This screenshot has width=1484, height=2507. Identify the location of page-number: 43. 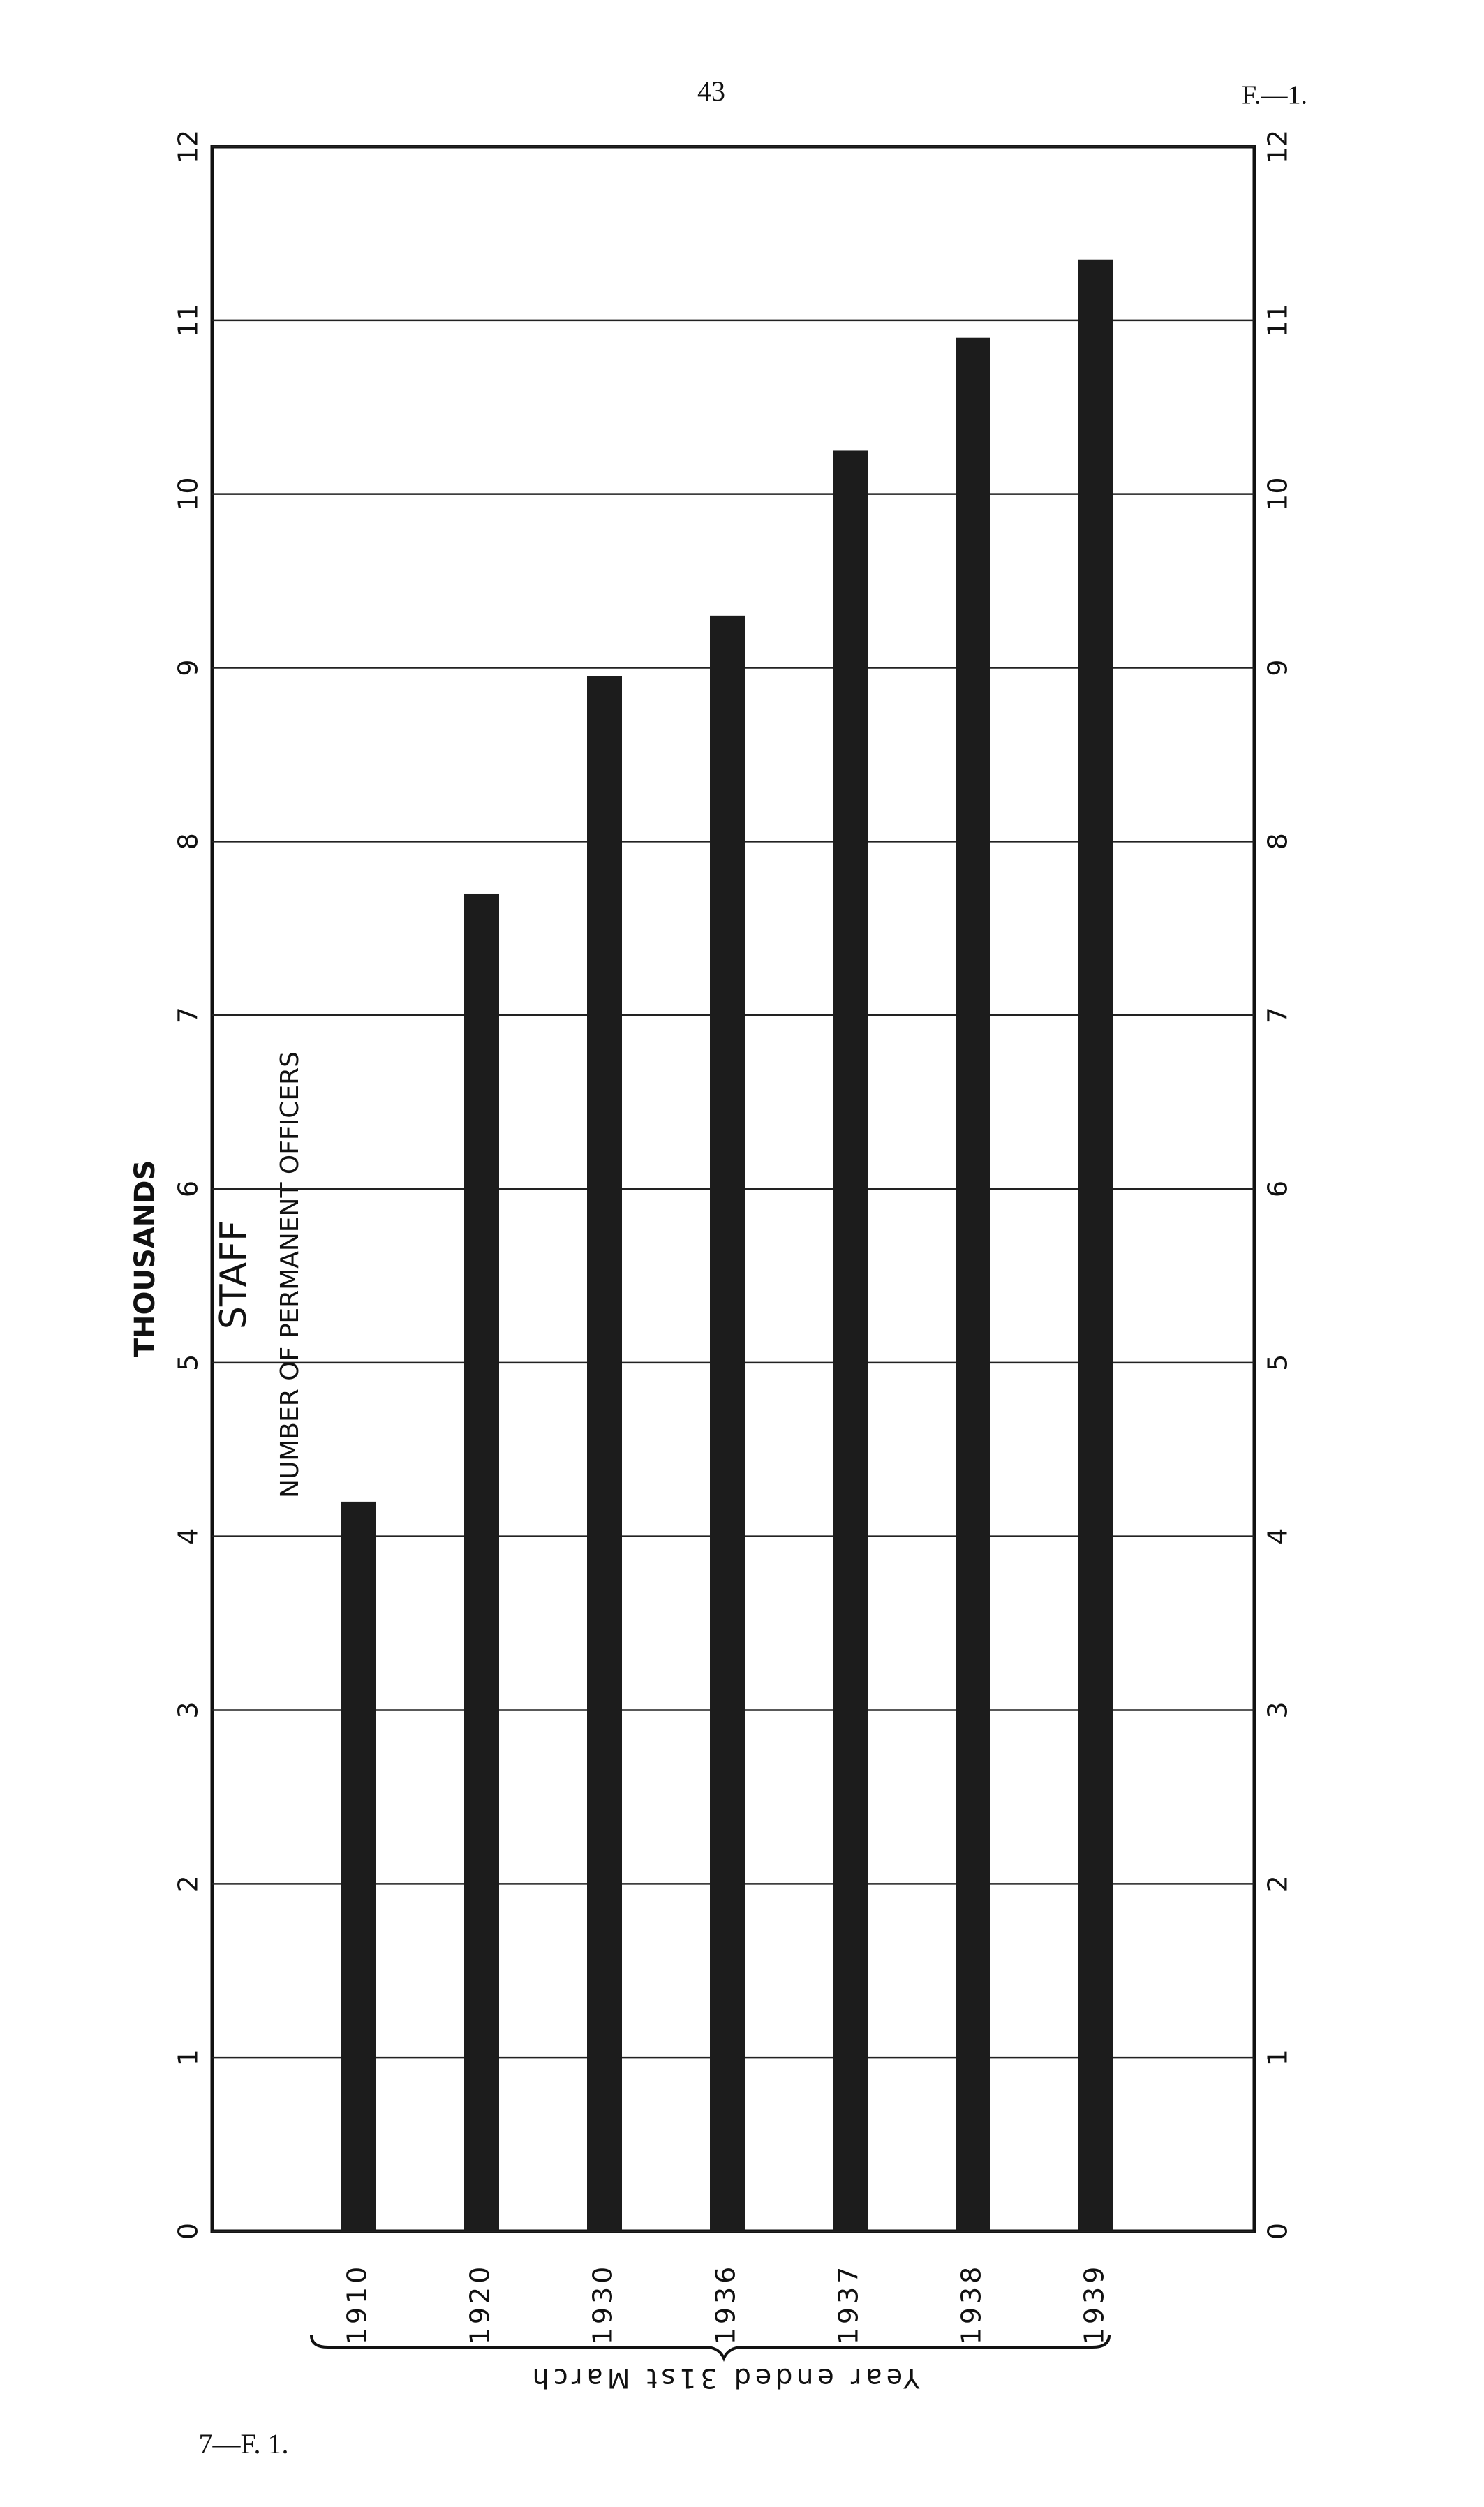
(711, 91).